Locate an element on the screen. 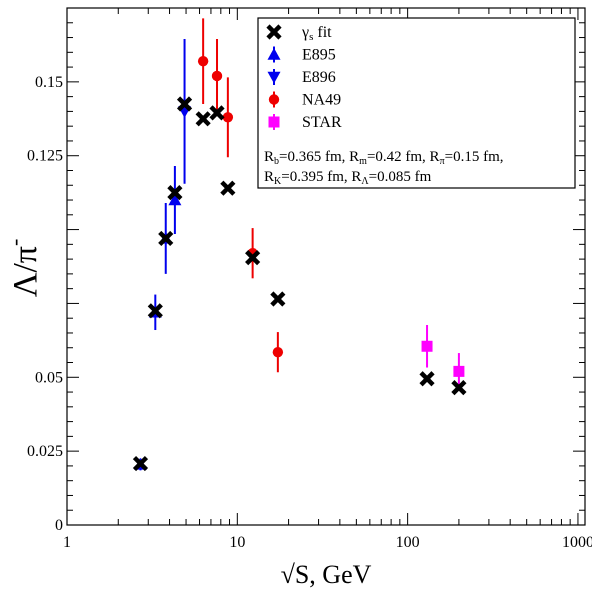 The width and height of the screenshot is (592, 592). y-tick-label: 0.05 is located at coordinates (49, 377).